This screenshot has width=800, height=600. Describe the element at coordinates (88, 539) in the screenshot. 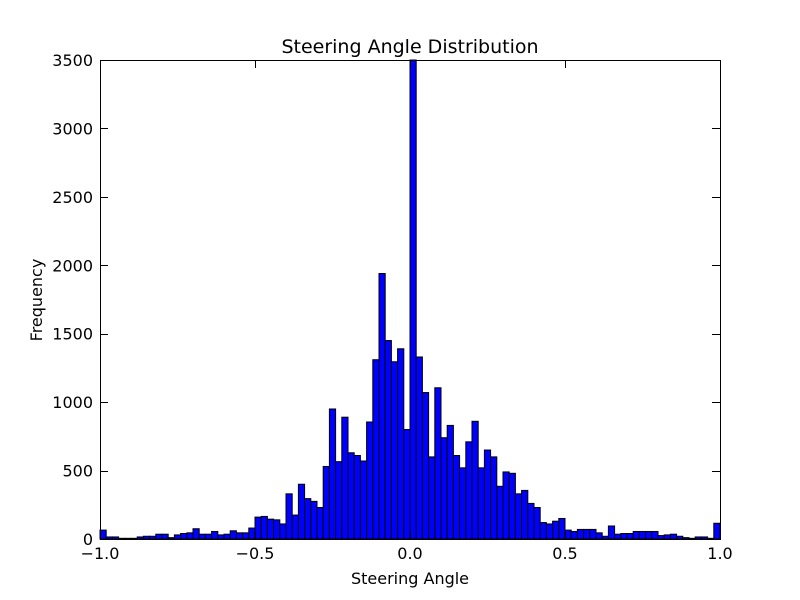

I see `y-tick-label: 0` at that location.